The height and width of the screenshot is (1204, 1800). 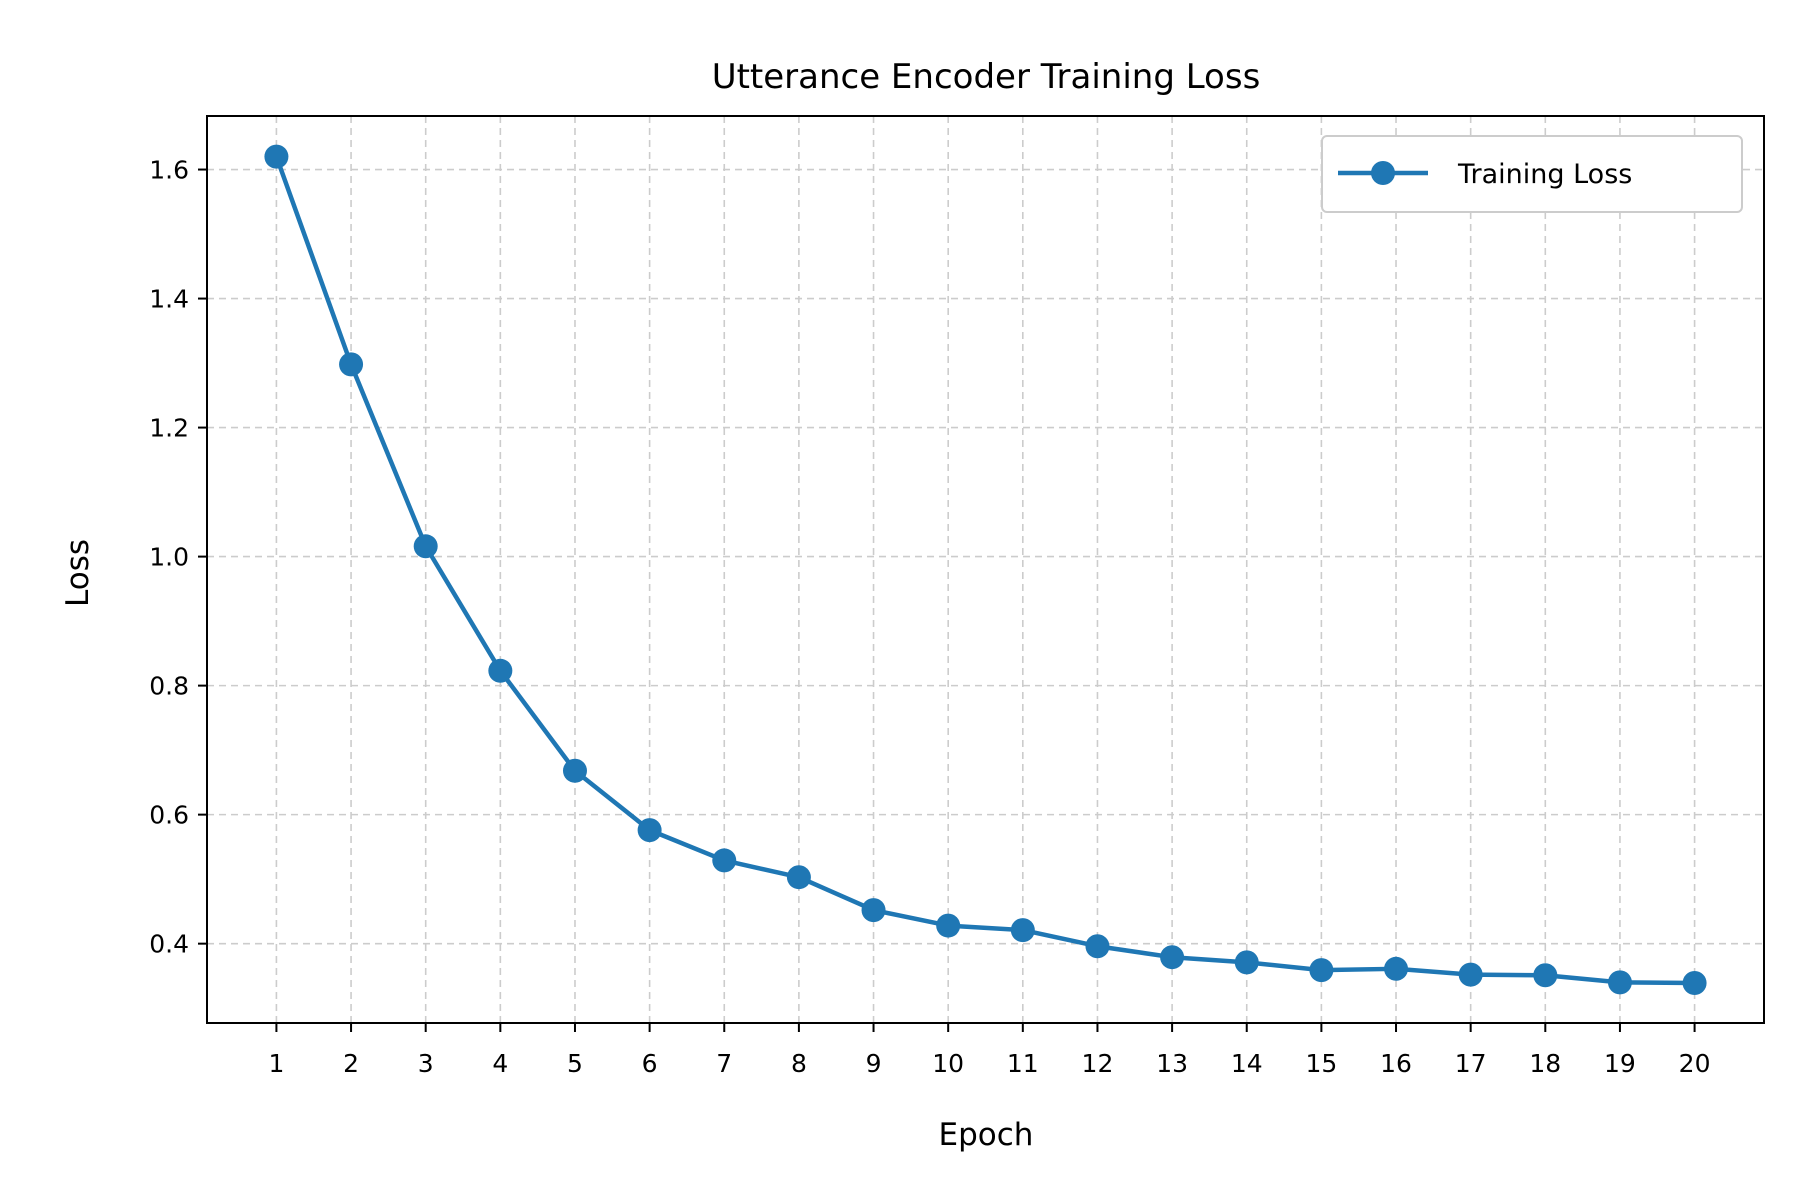 What do you see at coordinates (650, 1063) in the screenshot?
I see `x-tick-label-6: 6` at bounding box center [650, 1063].